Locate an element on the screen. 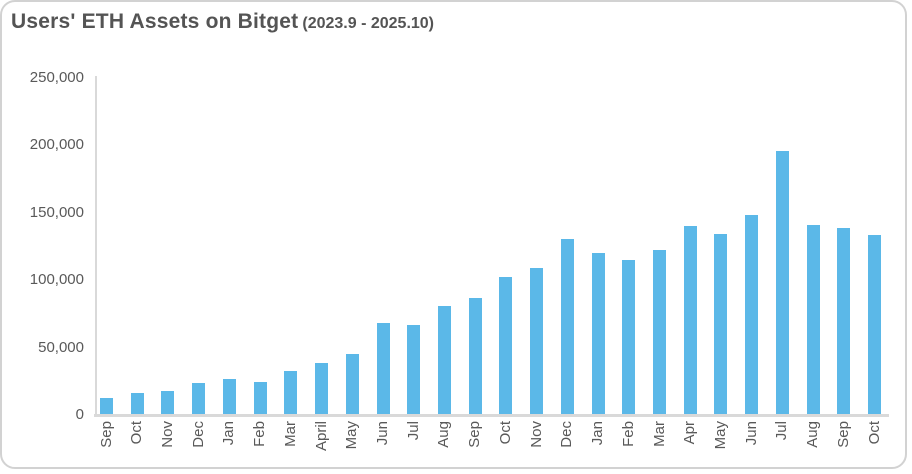 This screenshot has width=912, height=474. y-tick-label: 200,000 is located at coordinates (56, 145).